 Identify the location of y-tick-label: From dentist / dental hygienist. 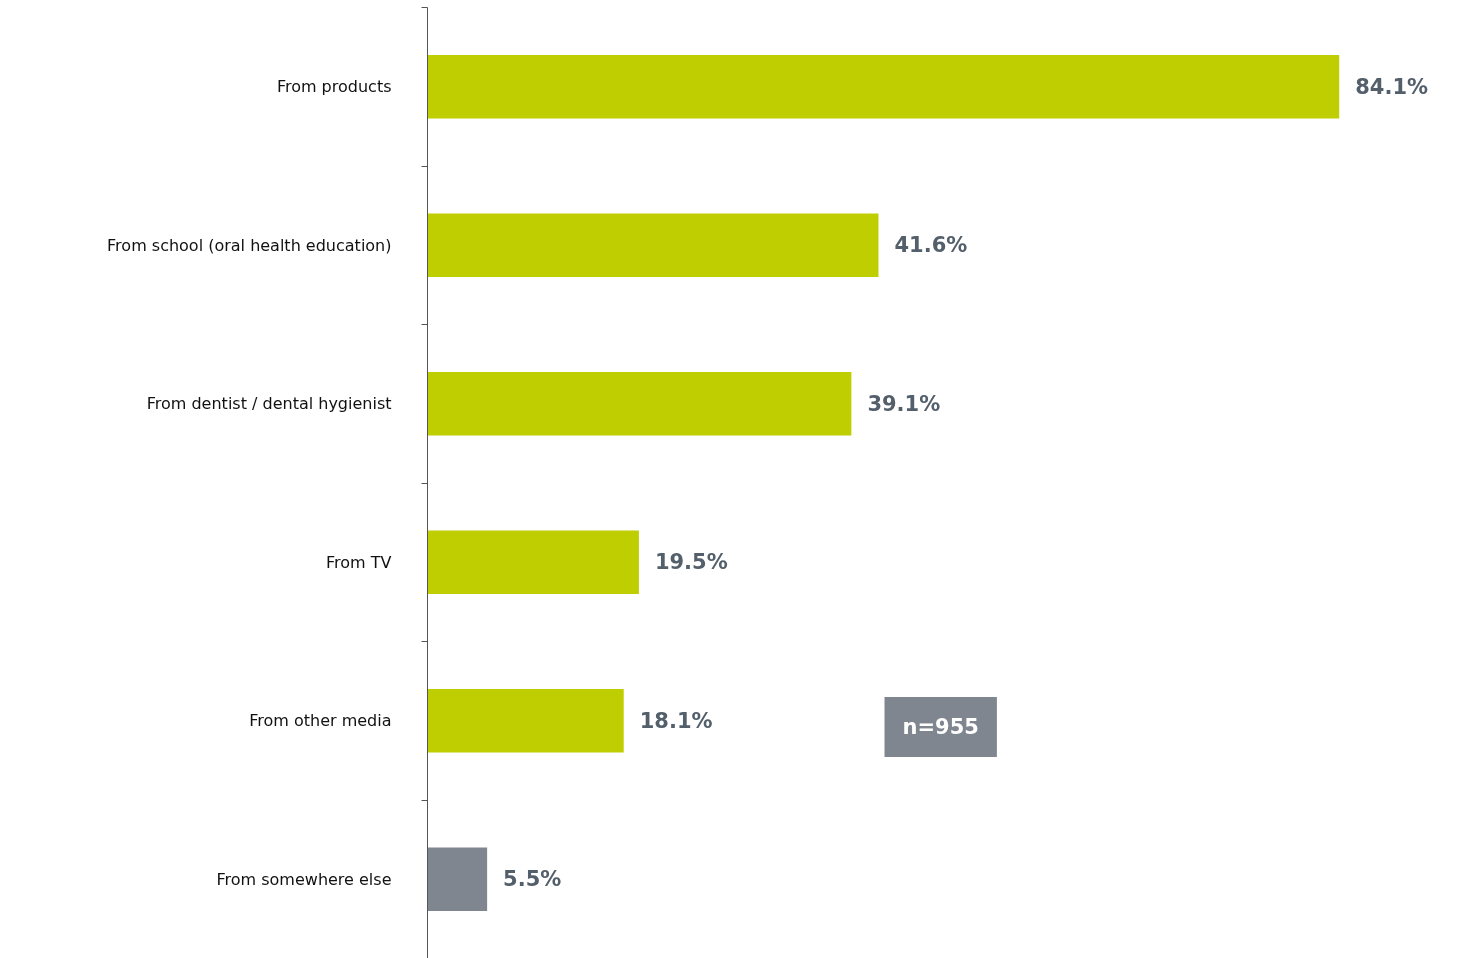
(269, 404).